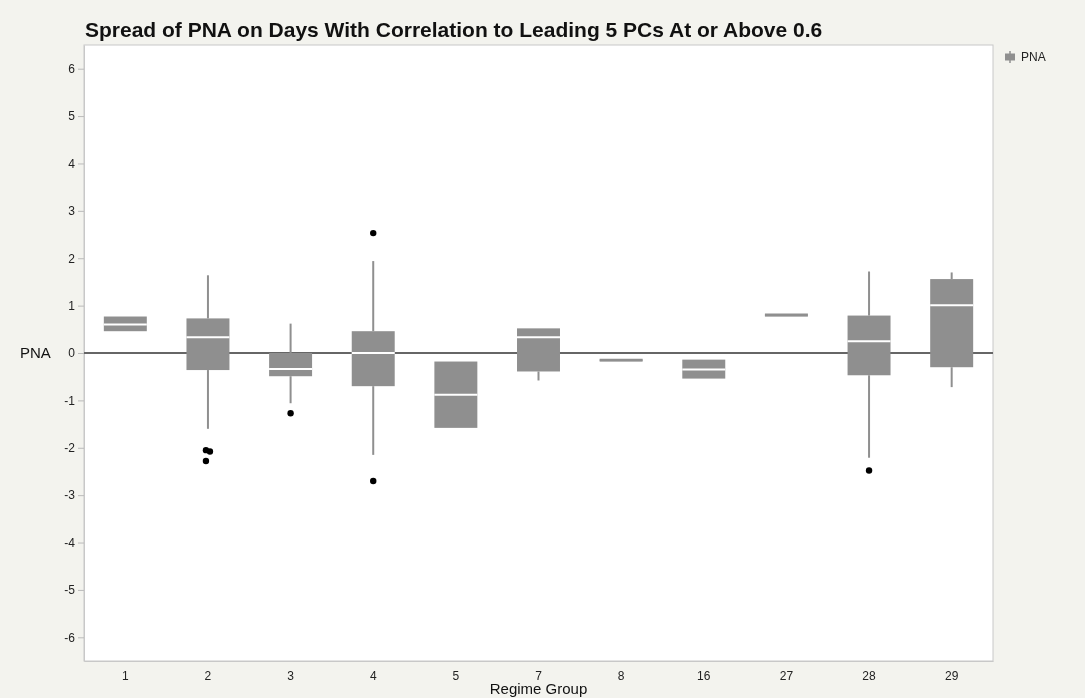 This screenshot has width=1085, height=698. I want to click on y-tick-label: -6, so click(70, 637).